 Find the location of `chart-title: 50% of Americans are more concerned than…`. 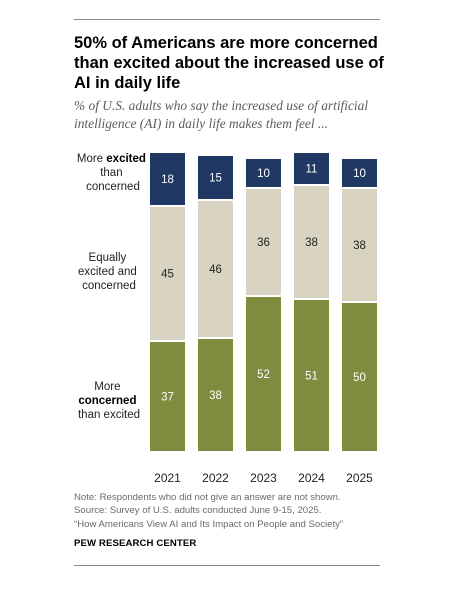

chart-title: 50% of Americans are more concerned than… is located at coordinates (229, 63).